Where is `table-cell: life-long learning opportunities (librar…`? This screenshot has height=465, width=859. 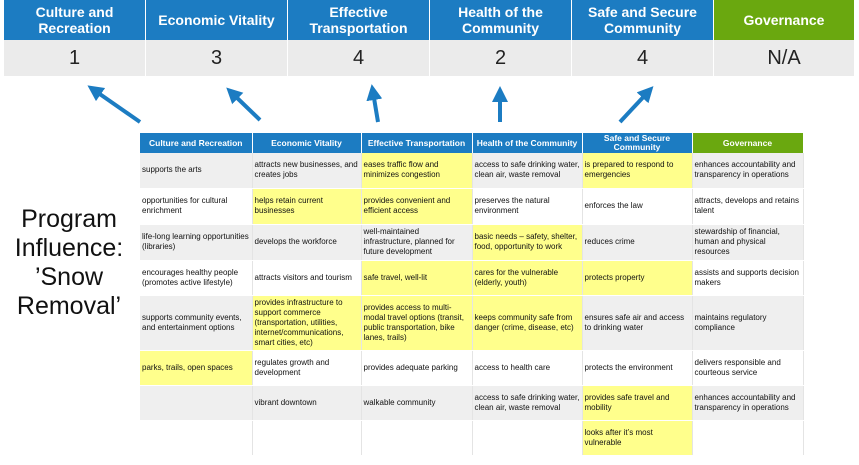
table-cell: life-long learning opportunities (librar… is located at coordinates (196, 242).